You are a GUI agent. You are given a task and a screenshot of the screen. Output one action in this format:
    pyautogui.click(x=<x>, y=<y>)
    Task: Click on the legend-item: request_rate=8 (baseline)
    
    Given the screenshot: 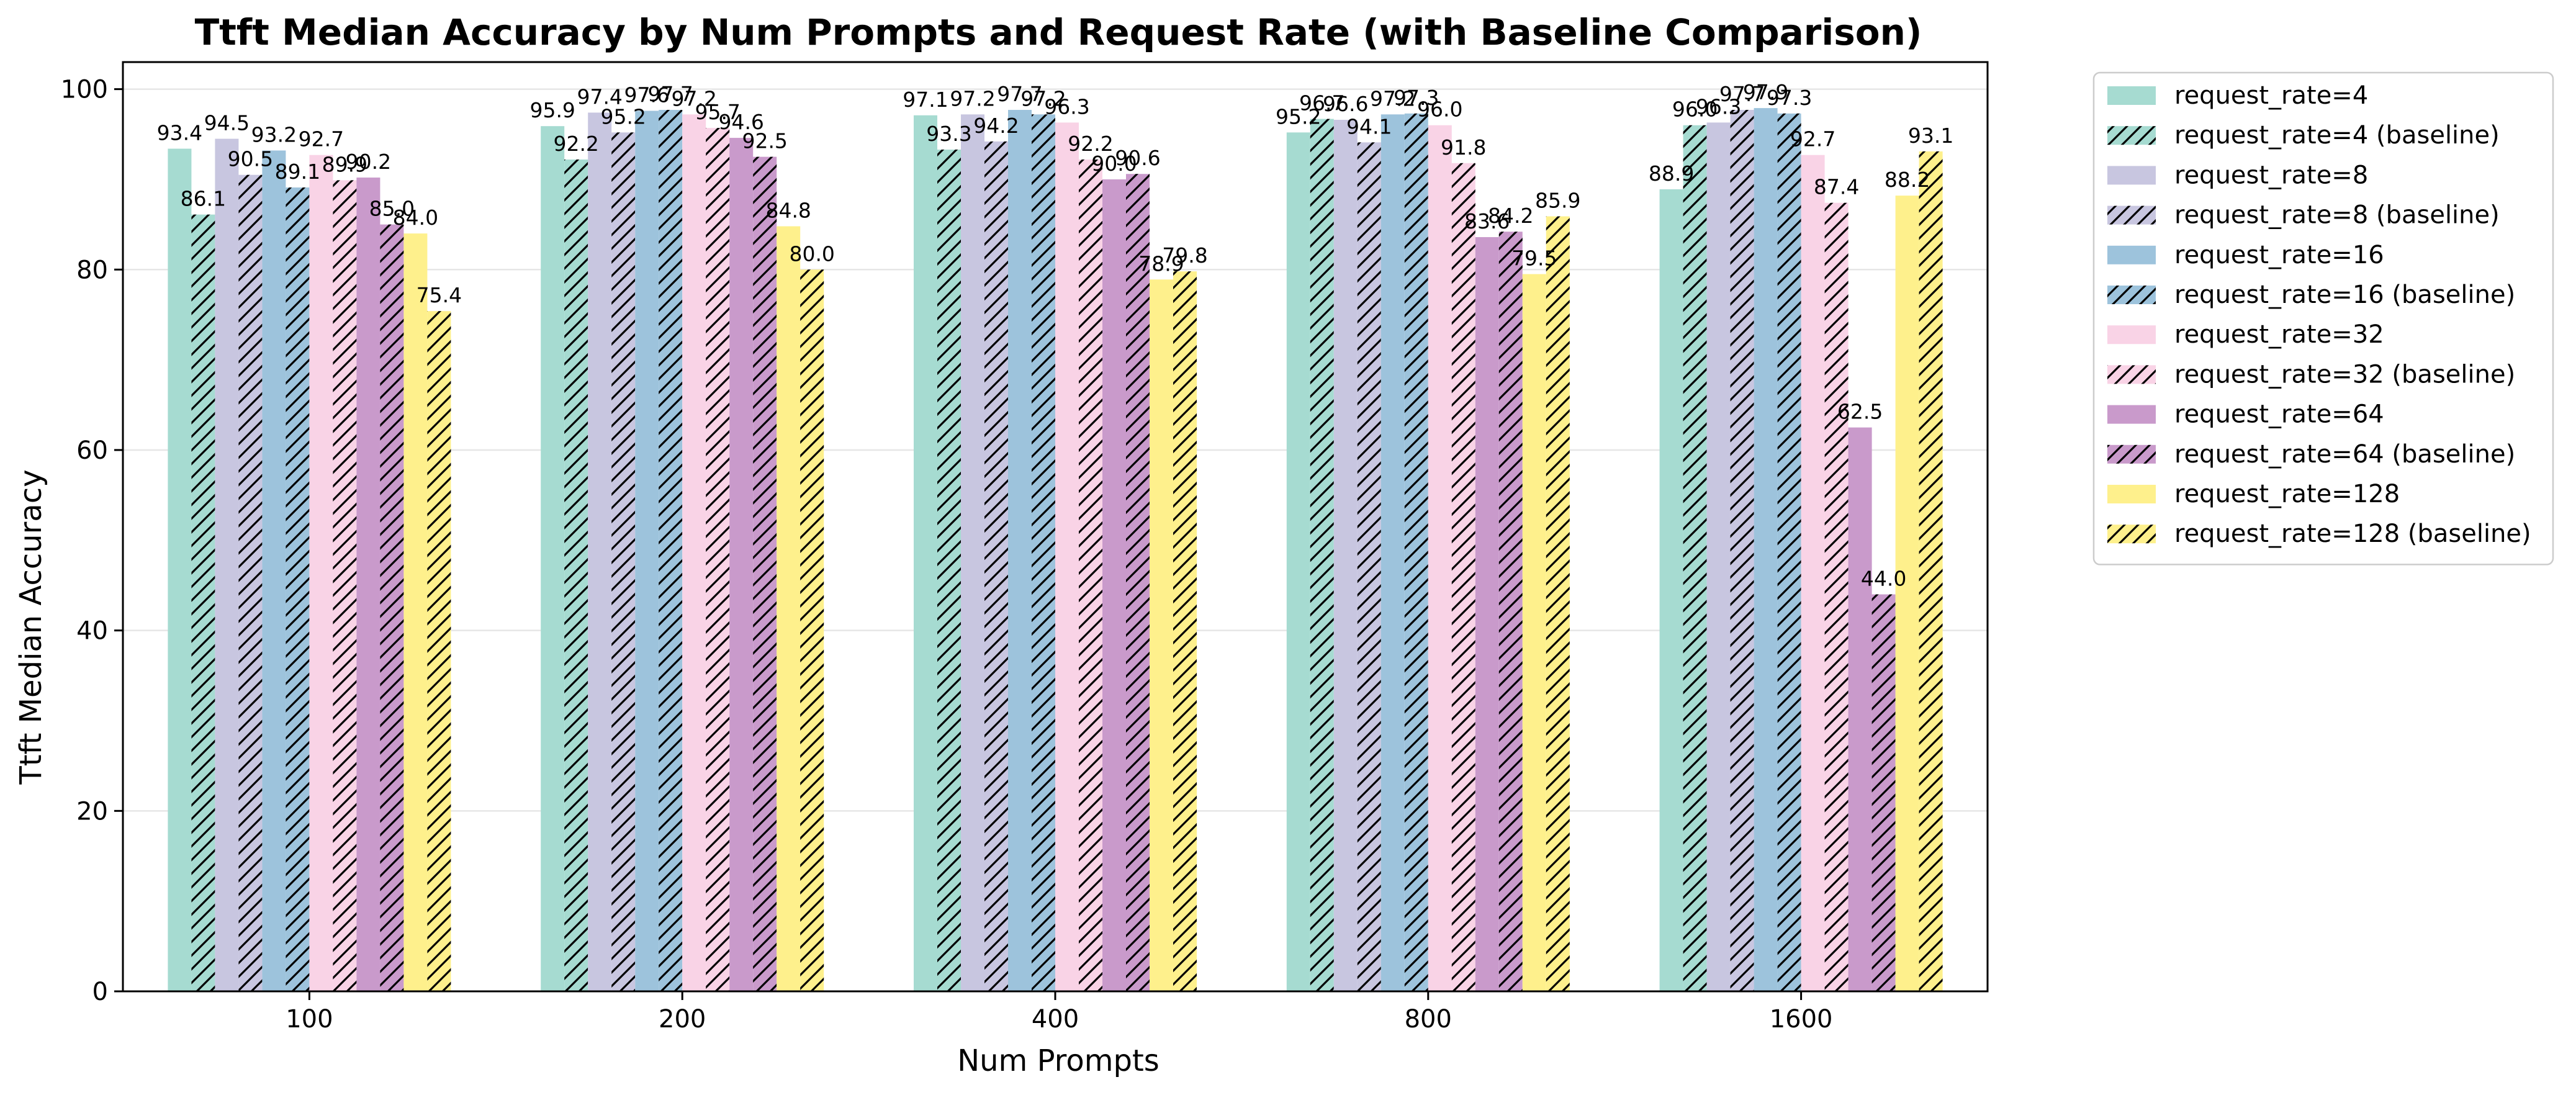 What is the action you would take?
    pyautogui.click(x=2303, y=215)
    